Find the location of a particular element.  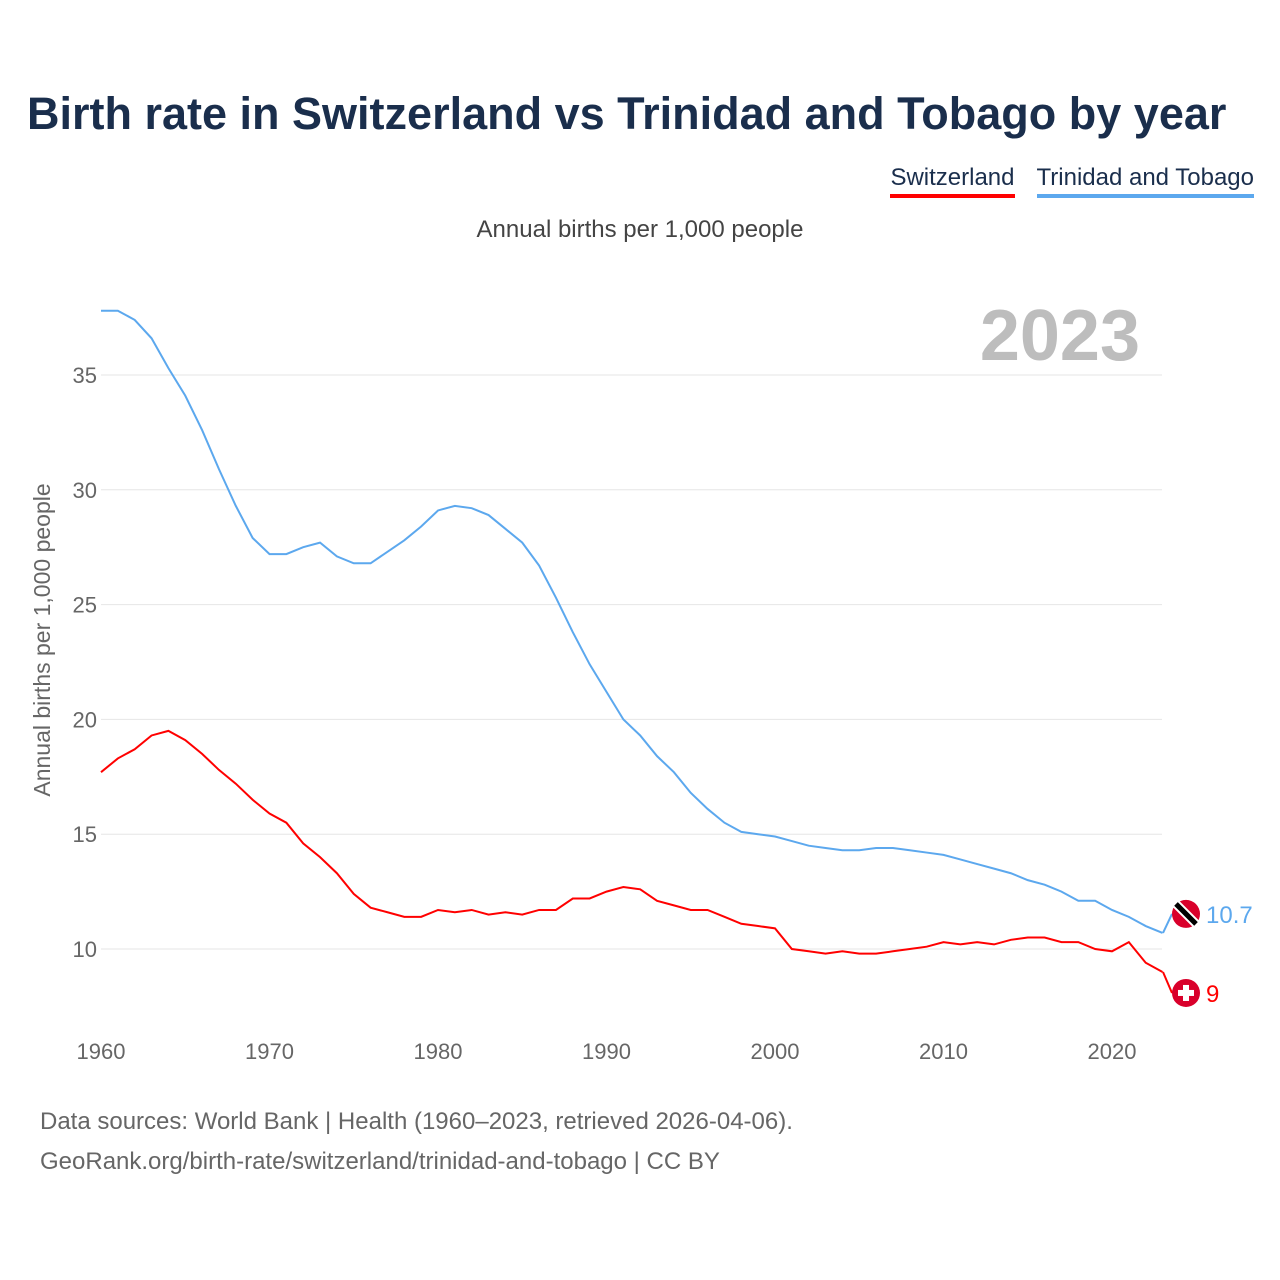

legend-trinidad: Trinidad and Tobago is located at coordinates (1145, 181).